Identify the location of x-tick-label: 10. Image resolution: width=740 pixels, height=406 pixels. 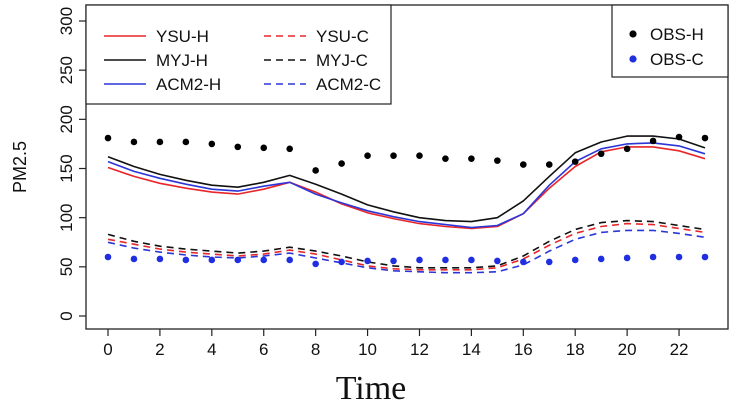
(367, 349).